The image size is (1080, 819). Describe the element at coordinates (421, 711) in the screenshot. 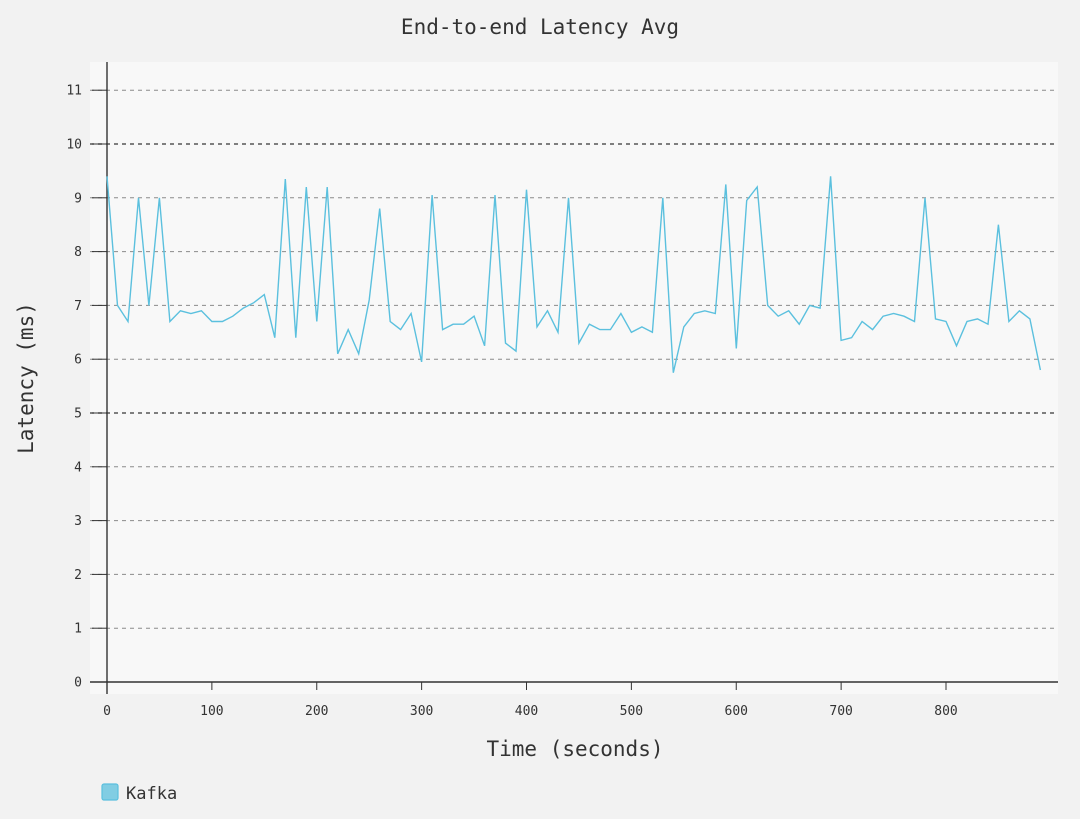

I see `x-tick-label-300: 300` at that location.